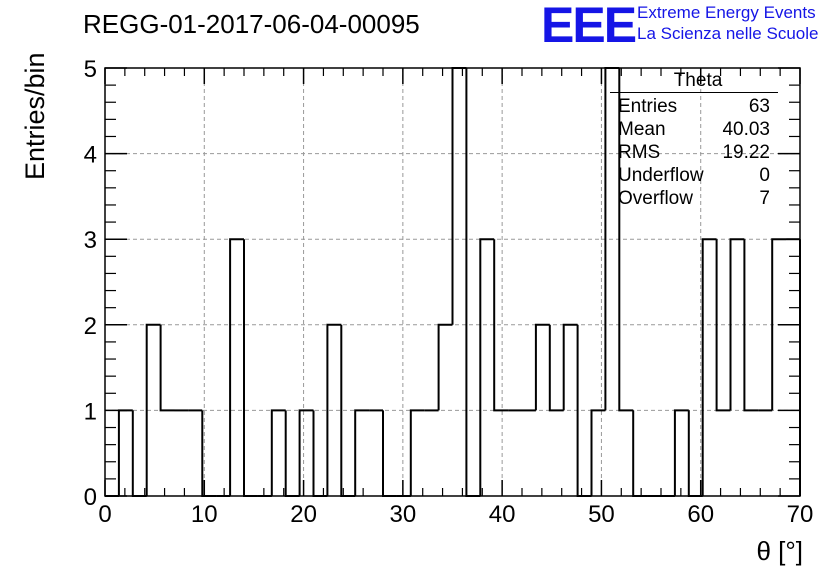 The height and width of the screenshot is (572, 836). Describe the element at coordinates (694, 106) in the screenshot. I see `stats-row-entries: Entries 63` at that location.